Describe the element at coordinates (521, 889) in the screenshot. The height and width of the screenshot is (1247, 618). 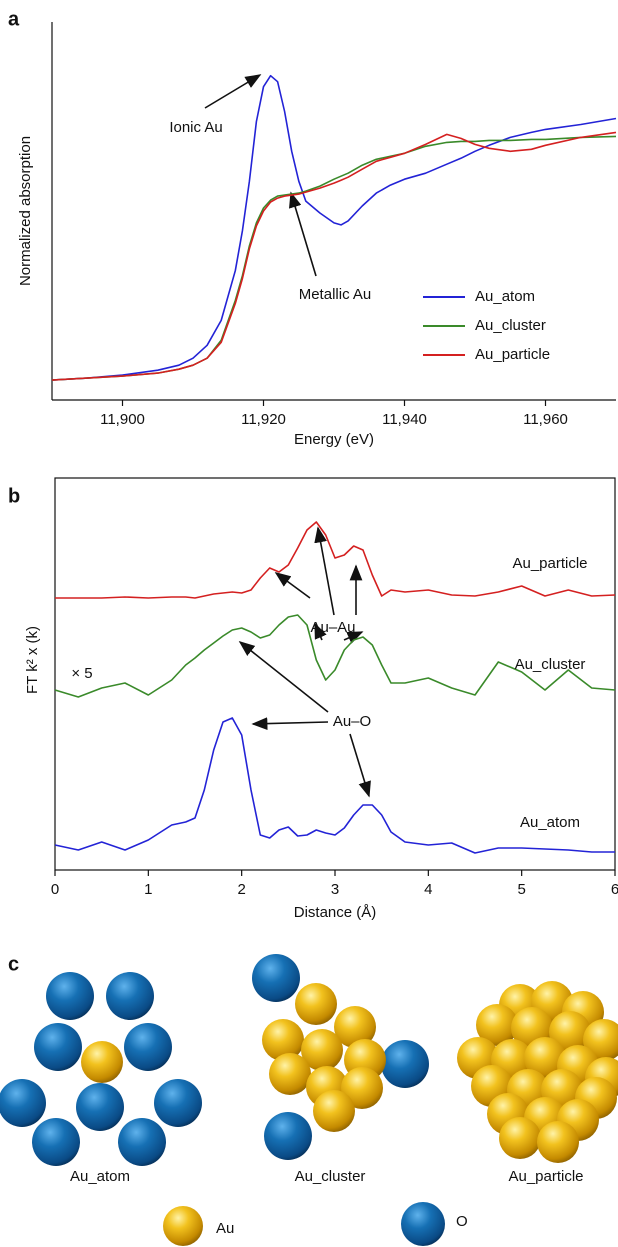
I see `x-tick-label: 5` at that location.